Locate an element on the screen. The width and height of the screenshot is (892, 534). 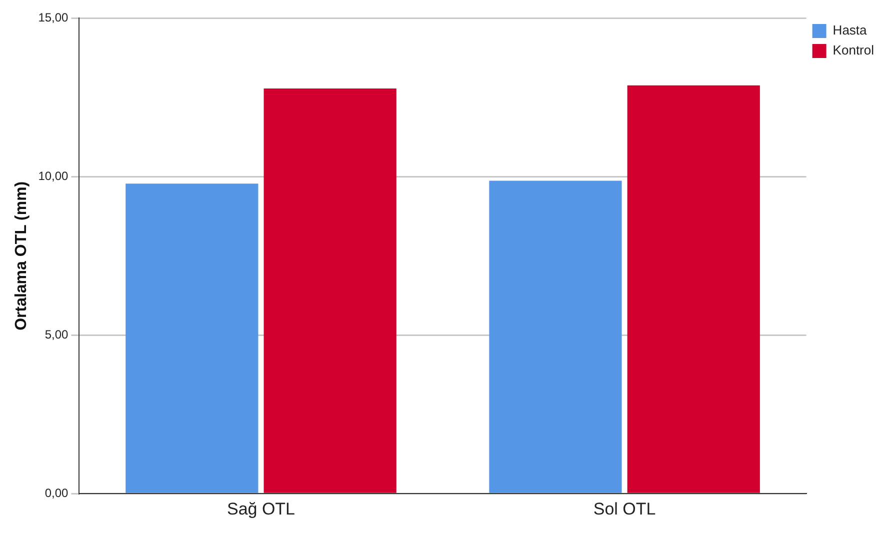
y-tick-label: 0,00 is located at coordinates (56, 493).